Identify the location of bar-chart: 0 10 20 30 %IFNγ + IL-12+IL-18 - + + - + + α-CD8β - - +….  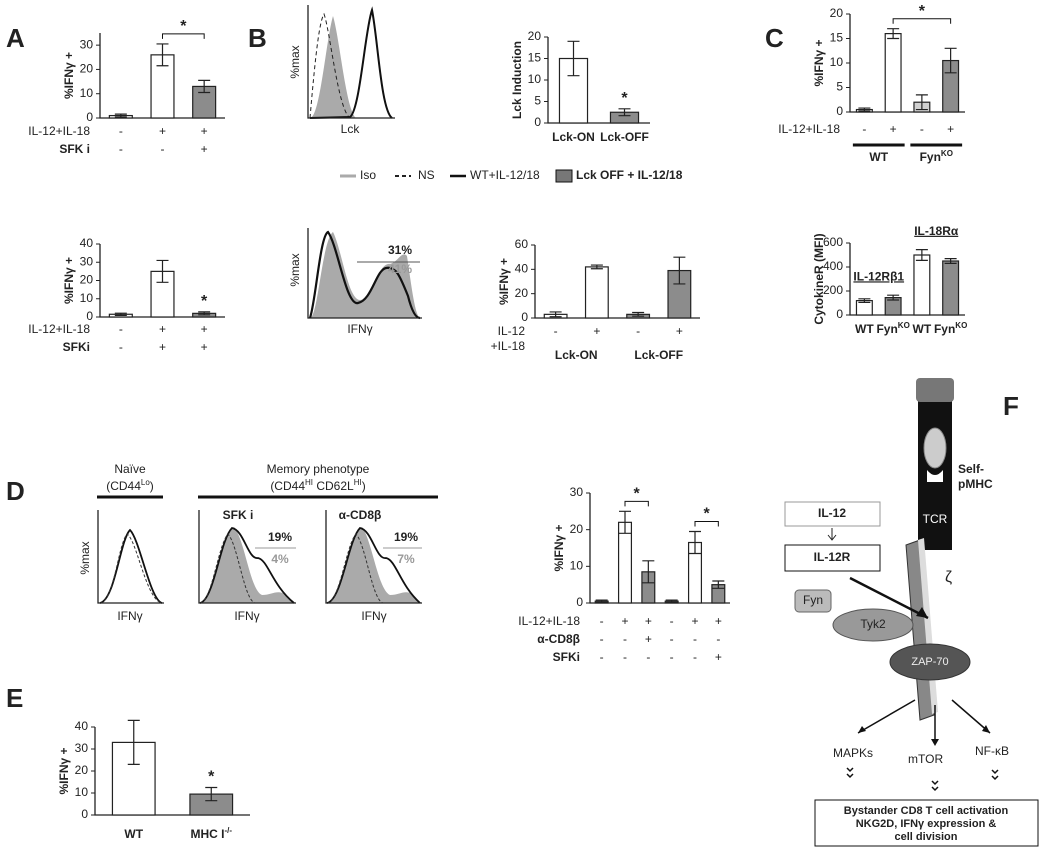
(624, 574).